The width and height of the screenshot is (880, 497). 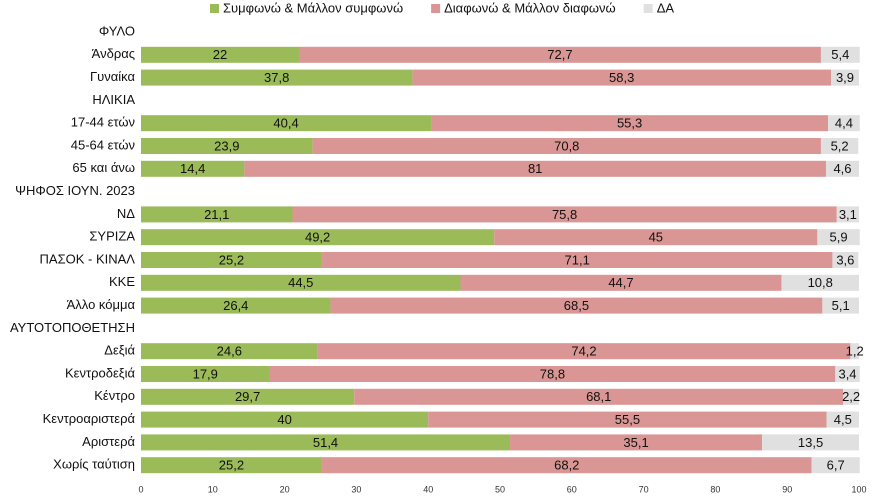 What do you see at coordinates (119, 350) in the screenshot?
I see `y-tick-label: Δεξιά` at bounding box center [119, 350].